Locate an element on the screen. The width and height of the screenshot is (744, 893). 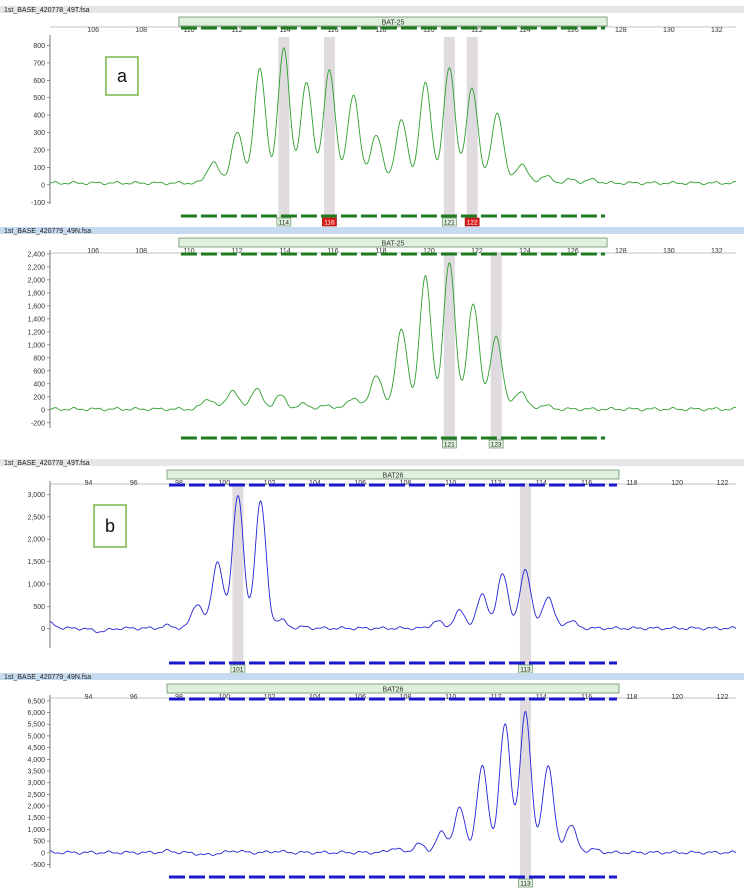
signal-trace-bat26 is located at coordinates (393, 564).